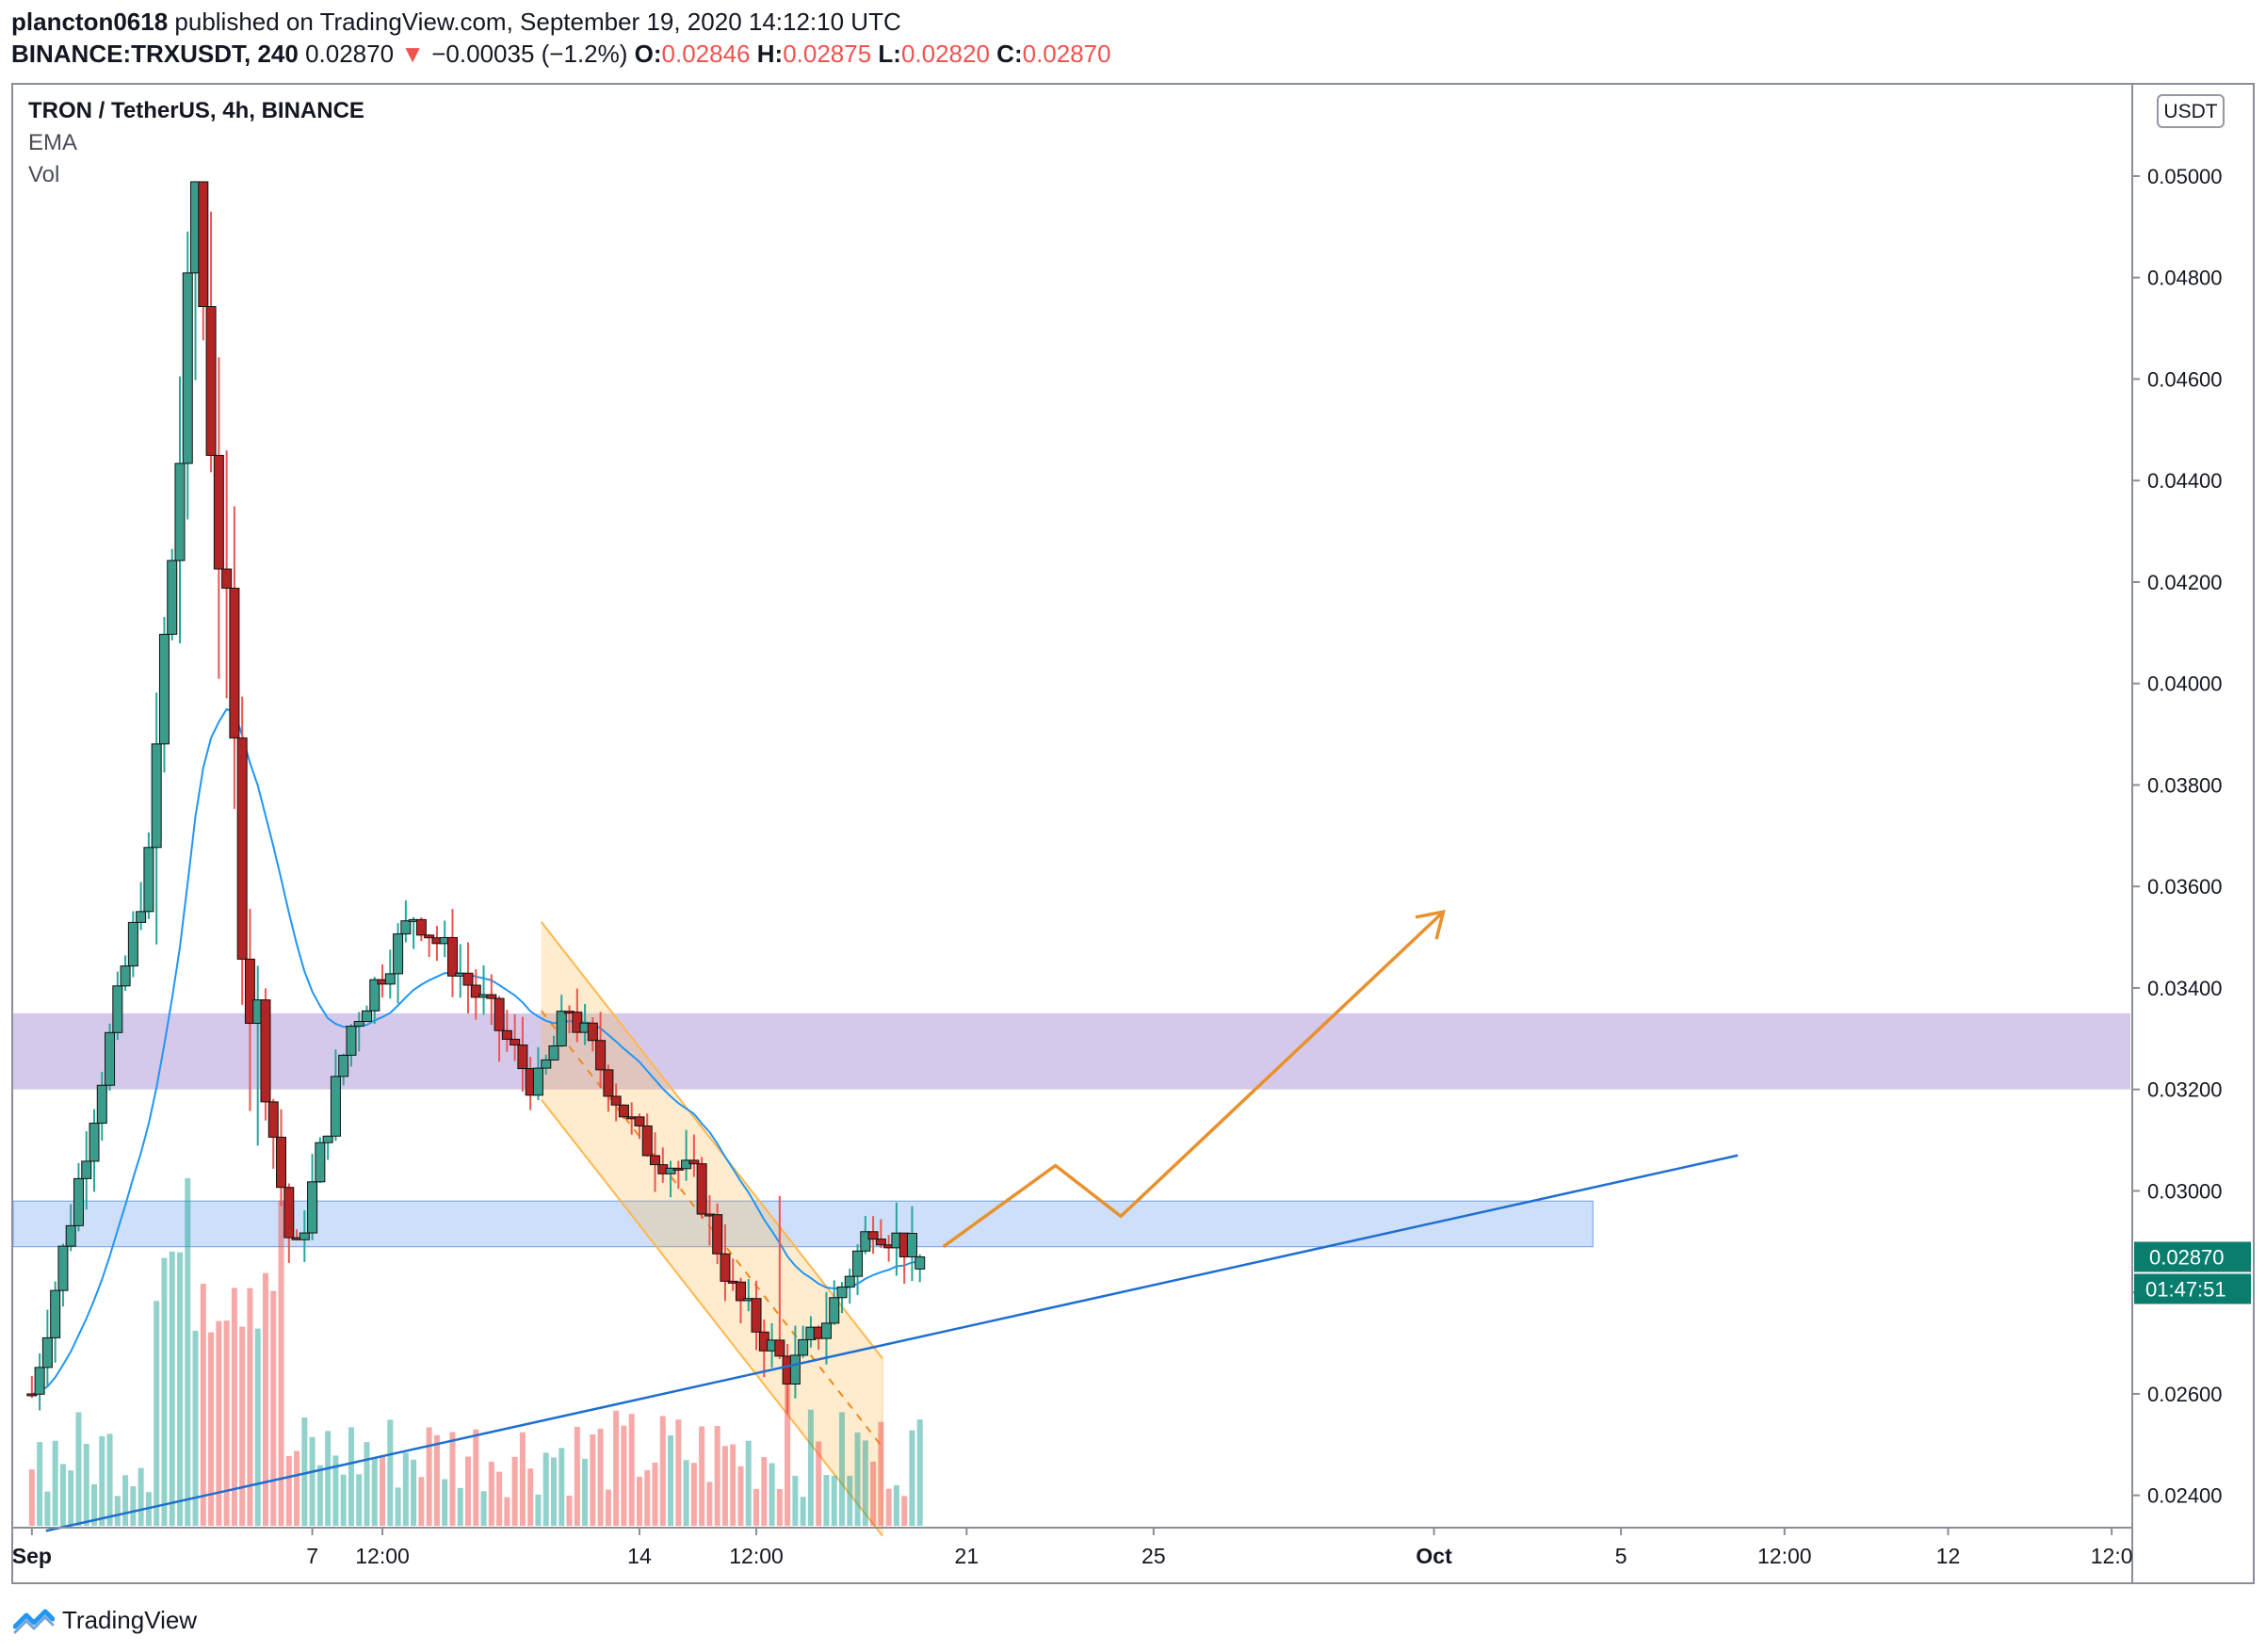 The width and height of the screenshot is (2266, 1652). What do you see at coordinates (711, 1140) in the screenshot?
I see `channel-upper-line` at bounding box center [711, 1140].